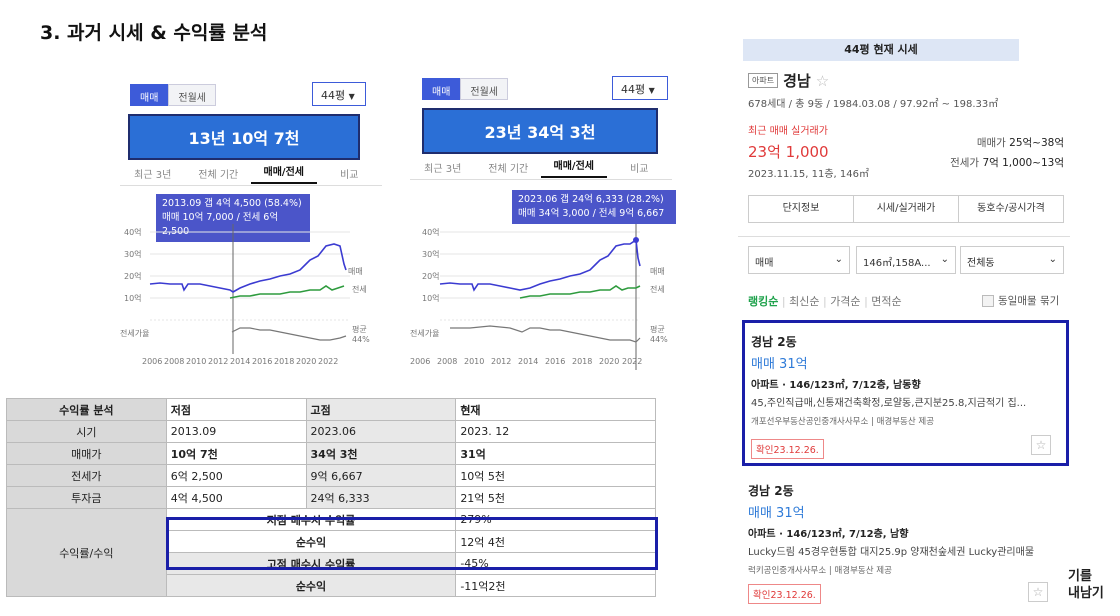  What do you see at coordinates (1012, 260) in the screenshot?
I see `building-select: 전체동 ⌄` at bounding box center [1012, 260].